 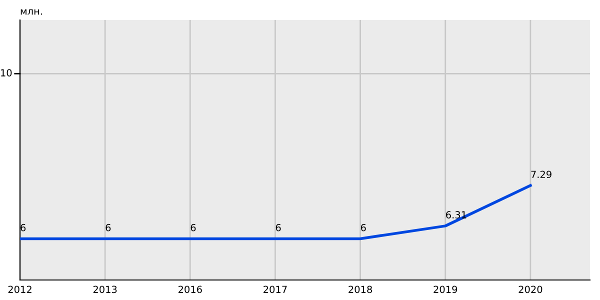 What do you see at coordinates (275, 290) in the screenshot?
I see `x-tick-label: 2017` at bounding box center [275, 290].